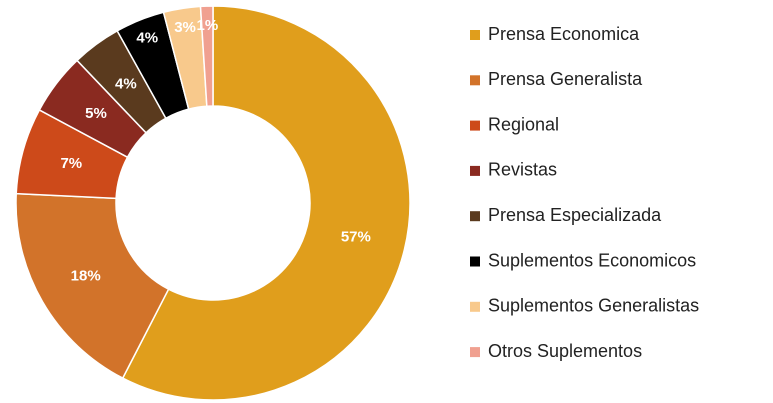 This screenshot has height=403, width=773. What do you see at coordinates (522, 170) in the screenshot?
I see `legend-label: Revistas` at bounding box center [522, 170].